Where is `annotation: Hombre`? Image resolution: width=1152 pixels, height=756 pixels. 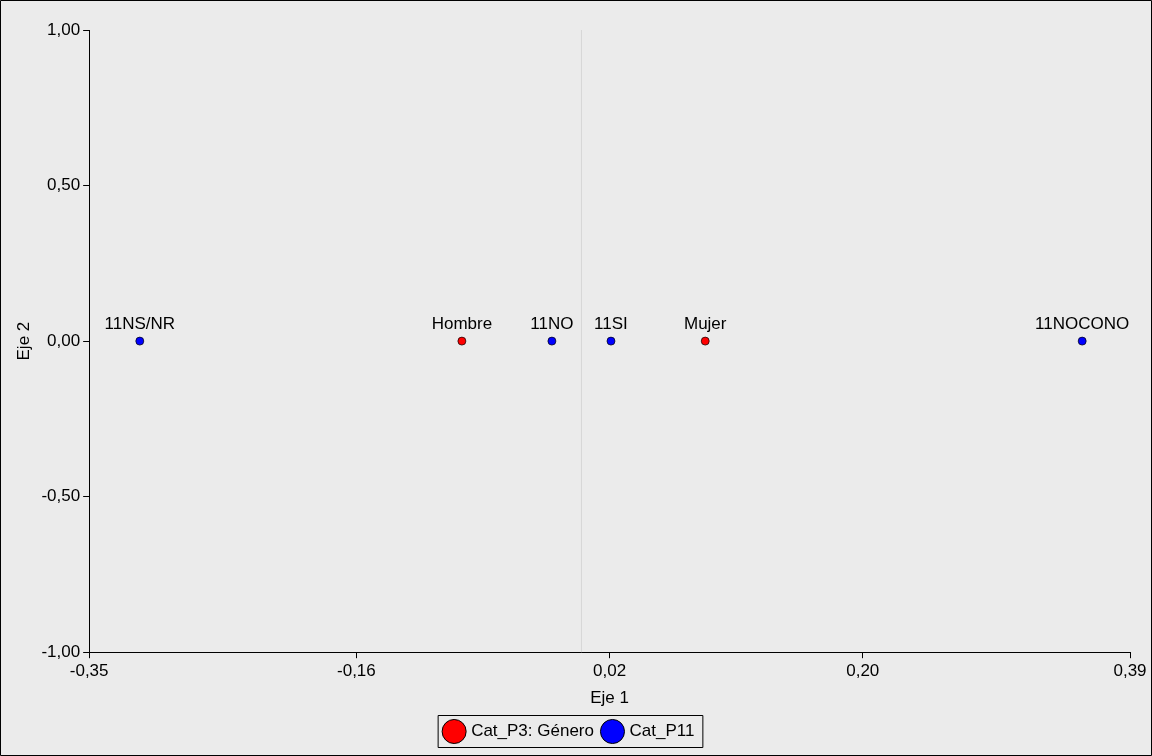
annotation: Hombre is located at coordinates (462, 324).